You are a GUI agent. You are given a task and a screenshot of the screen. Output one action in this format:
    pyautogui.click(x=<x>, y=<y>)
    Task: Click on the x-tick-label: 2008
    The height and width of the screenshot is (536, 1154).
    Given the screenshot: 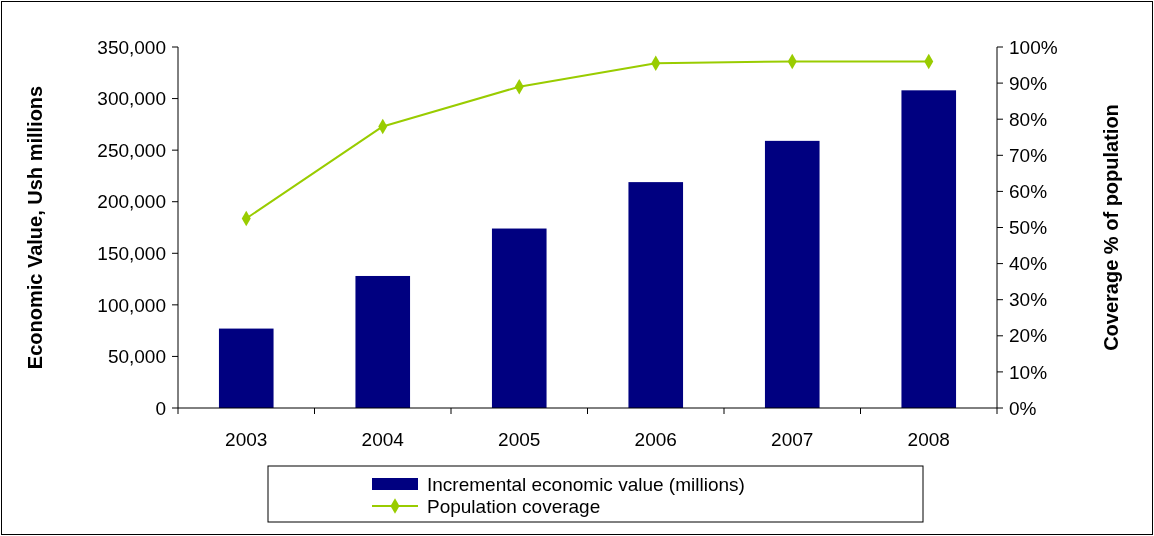 What is the action you would take?
    pyautogui.click(x=928, y=439)
    